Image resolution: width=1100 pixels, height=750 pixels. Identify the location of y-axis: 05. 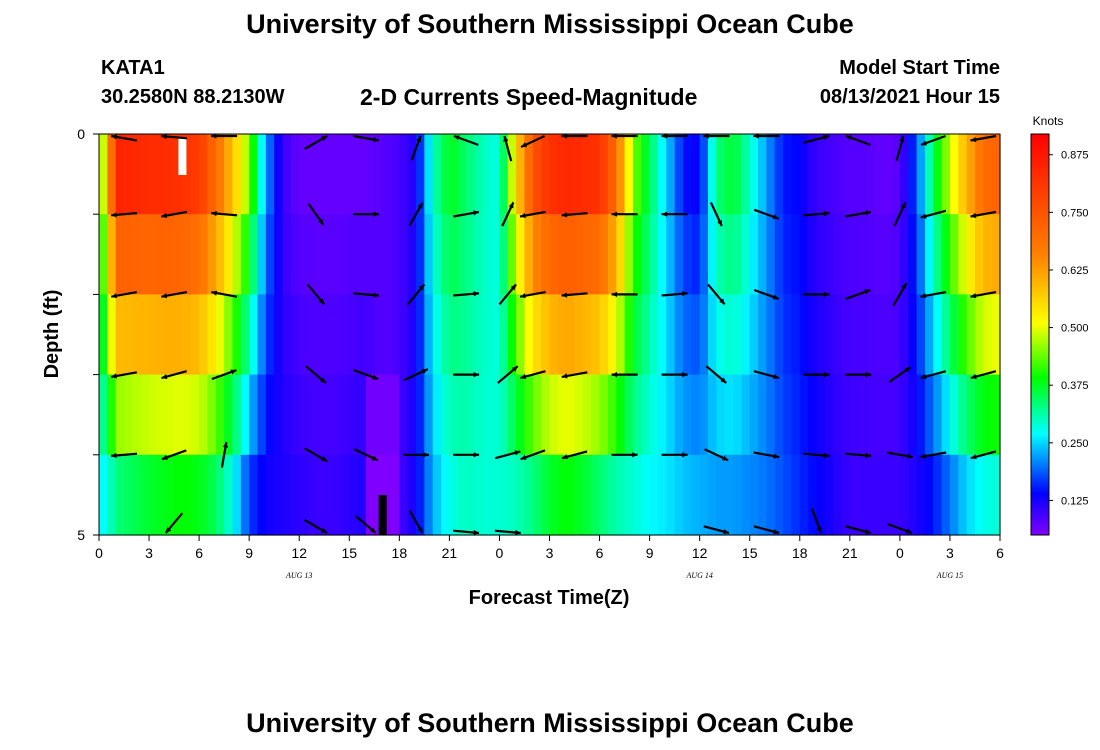
(88, 334).